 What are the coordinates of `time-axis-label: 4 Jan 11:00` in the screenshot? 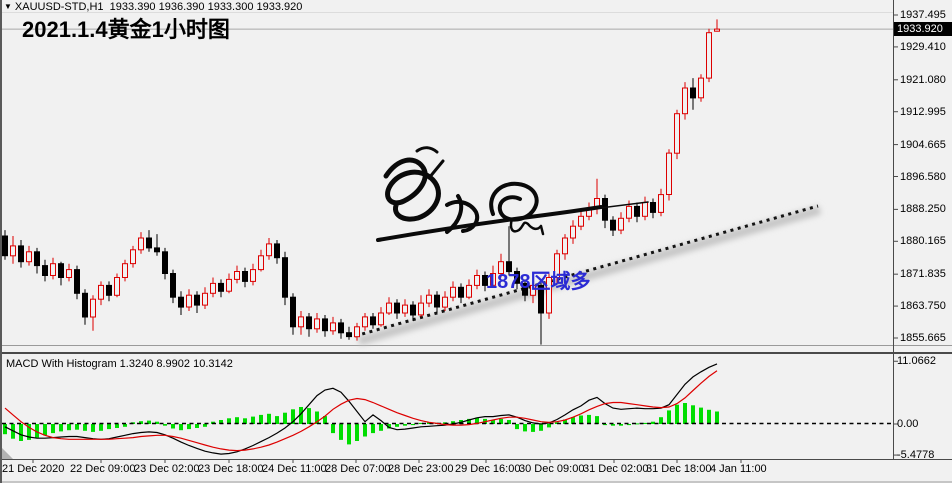 It's located at (738, 469).